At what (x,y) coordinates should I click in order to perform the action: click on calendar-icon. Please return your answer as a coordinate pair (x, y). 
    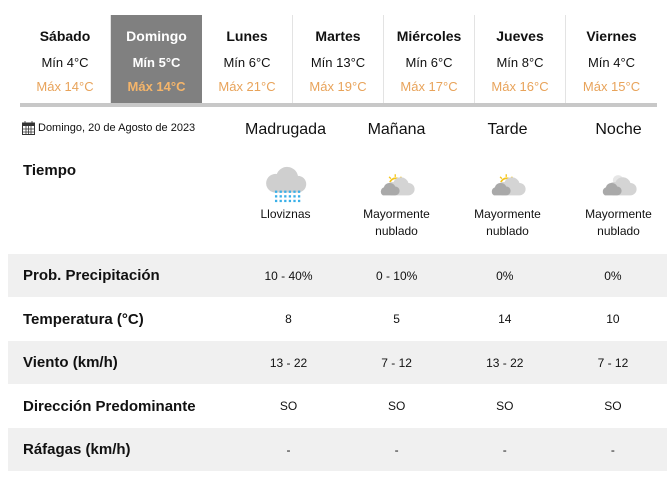
    Looking at the image, I should click on (28, 128).